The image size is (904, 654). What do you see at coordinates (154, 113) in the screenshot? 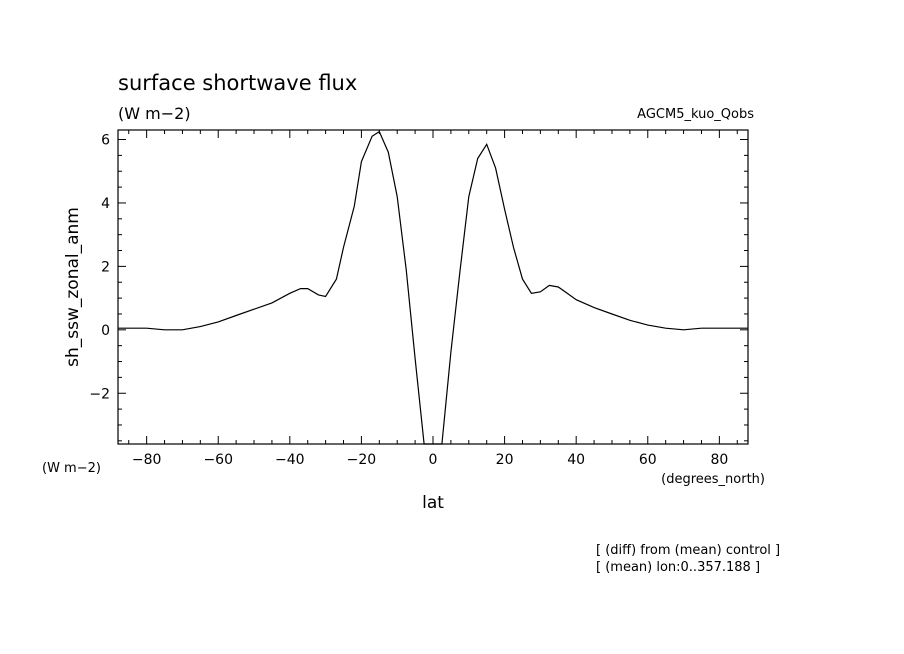
I see `title-units: (W m−2)` at bounding box center [154, 113].